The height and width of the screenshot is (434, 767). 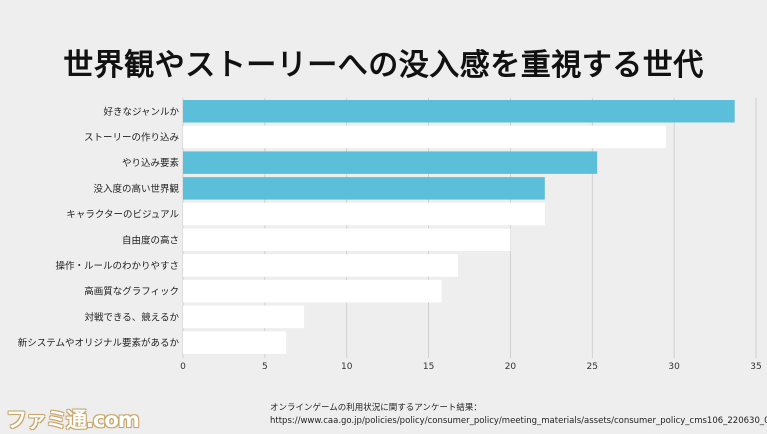 What do you see at coordinates (150, 240) in the screenshot?
I see `category-label: 自由度の高さ` at bounding box center [150, 240].